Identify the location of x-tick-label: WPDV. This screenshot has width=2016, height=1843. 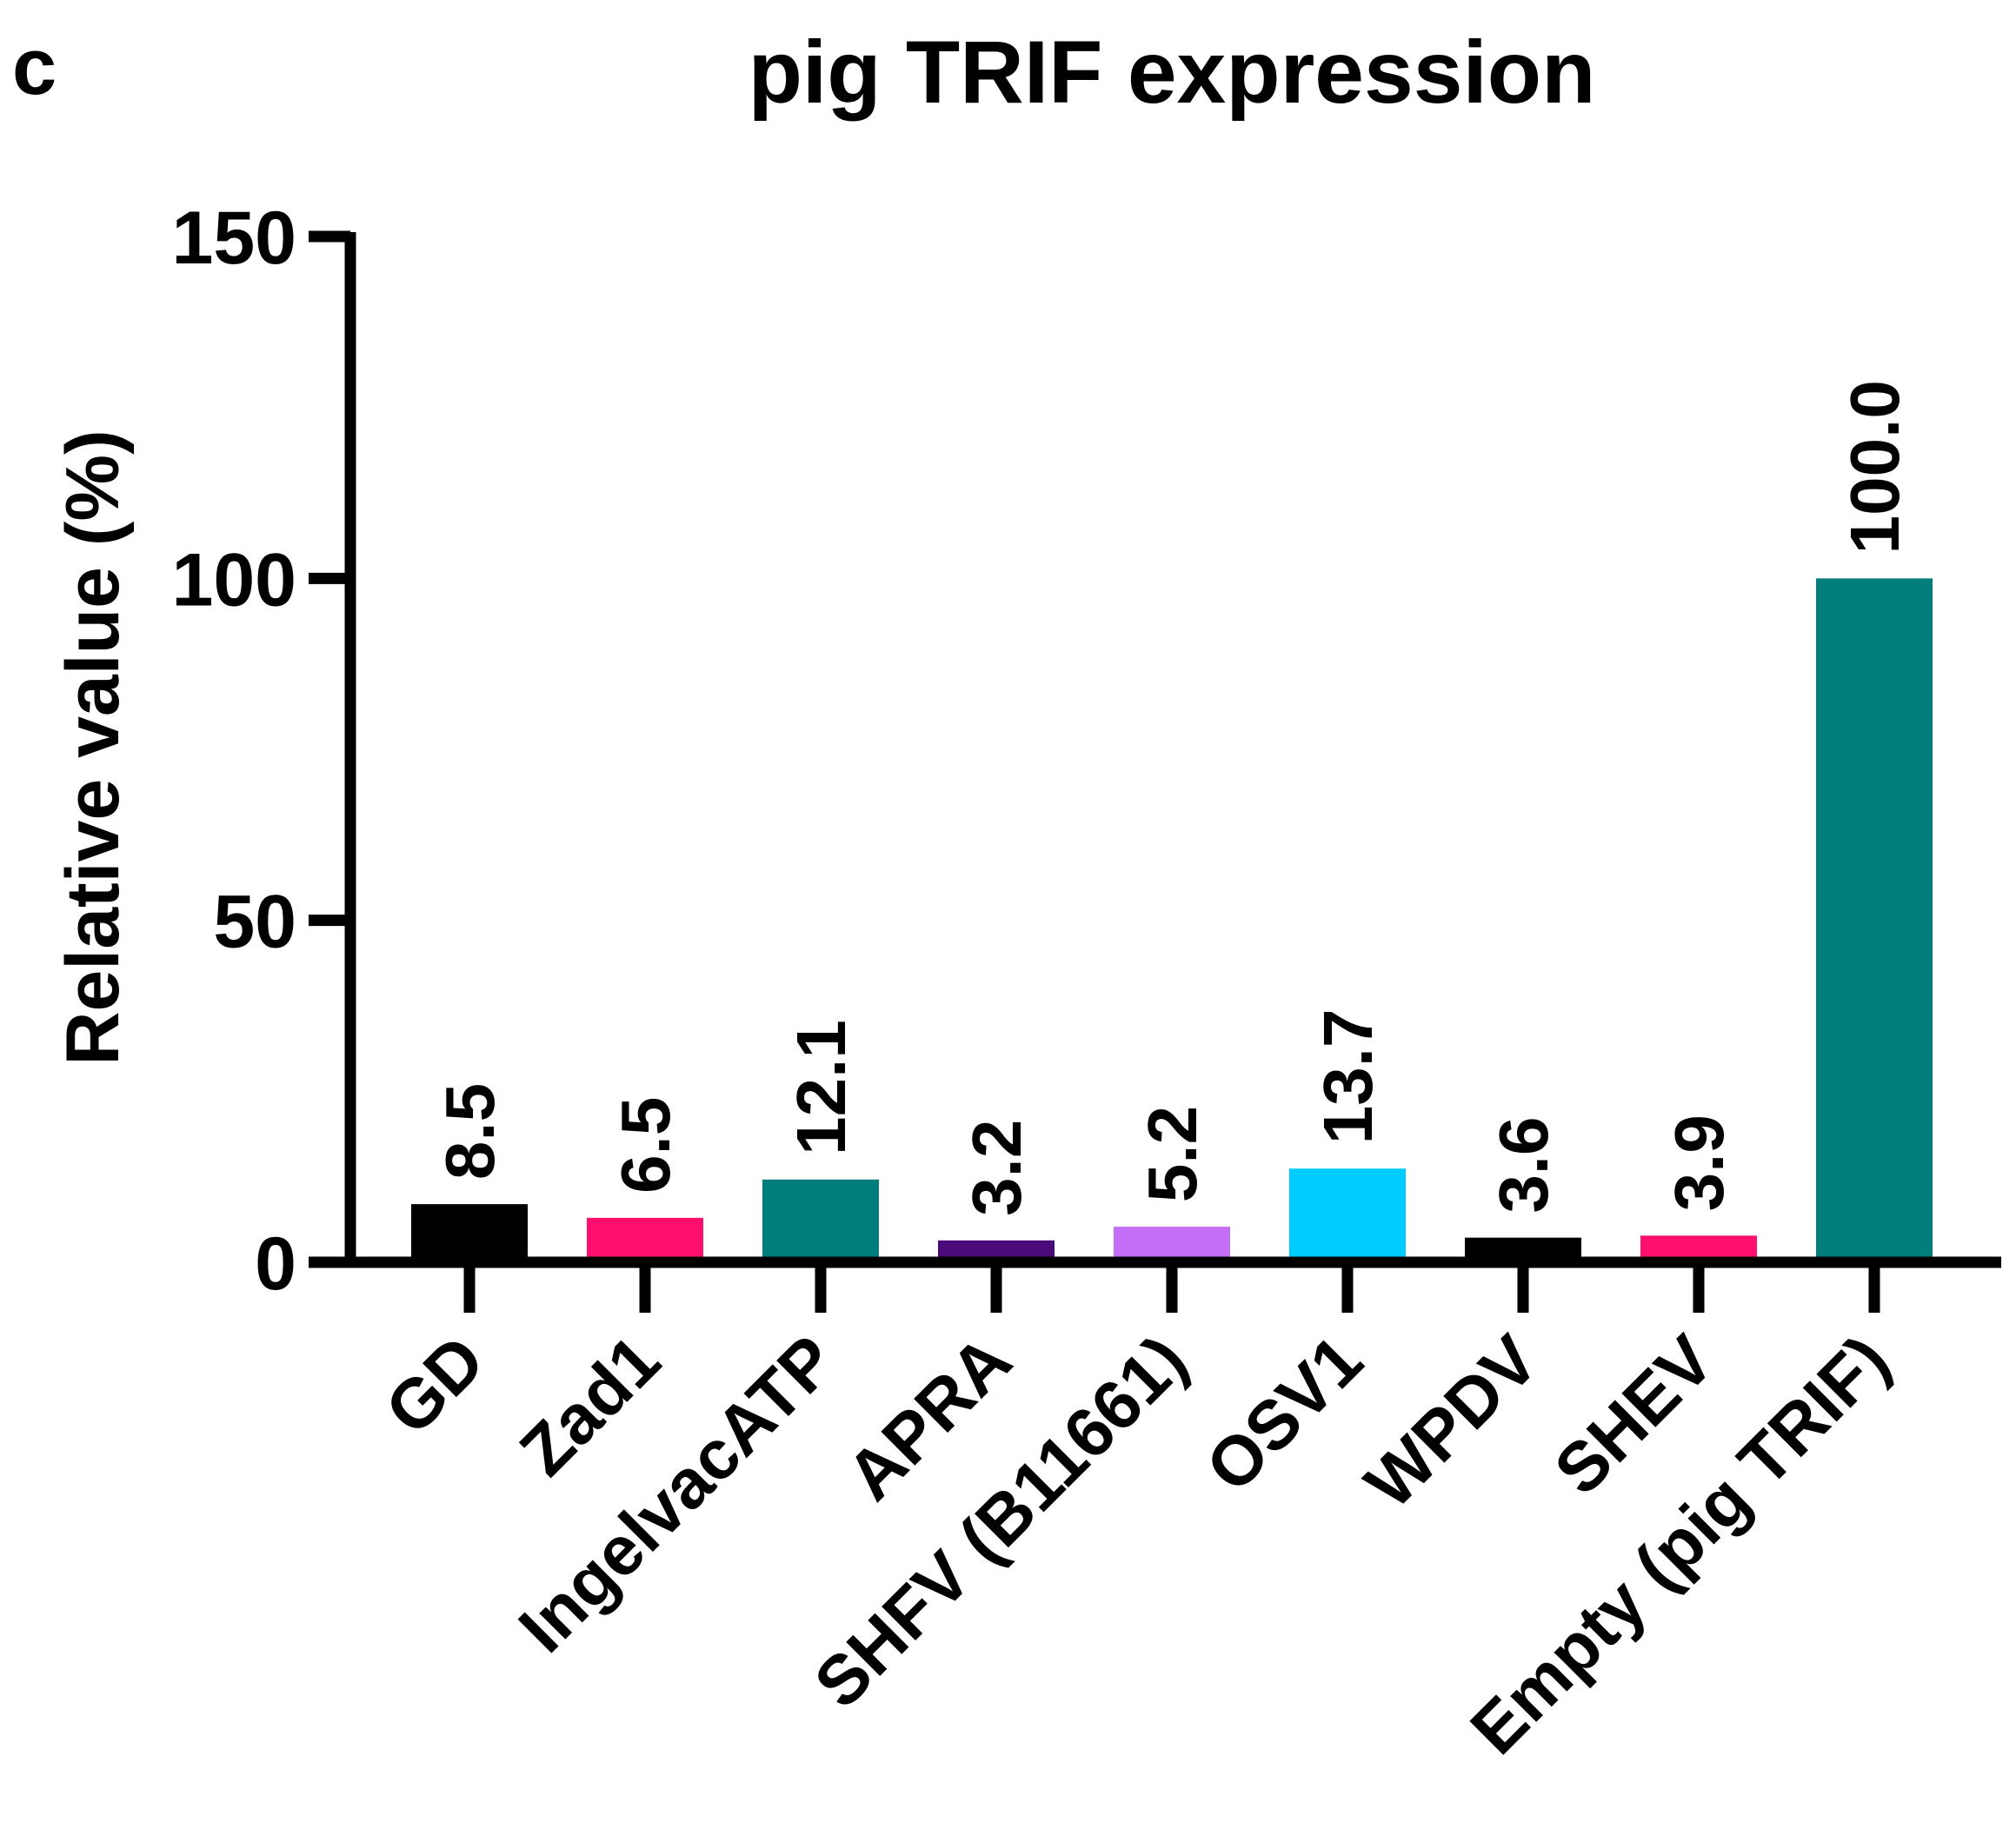
(1451, 1422).